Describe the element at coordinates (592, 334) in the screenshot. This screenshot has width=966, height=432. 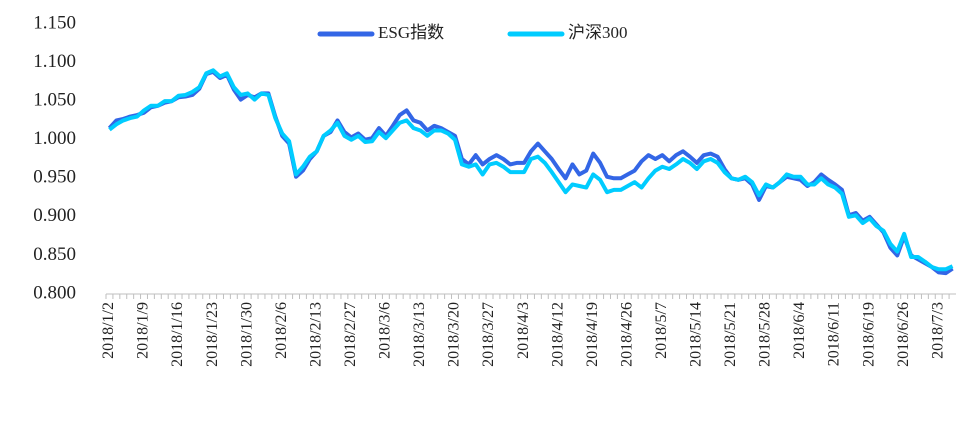
I see `x-tick-label: 2018/4/19` at that location.